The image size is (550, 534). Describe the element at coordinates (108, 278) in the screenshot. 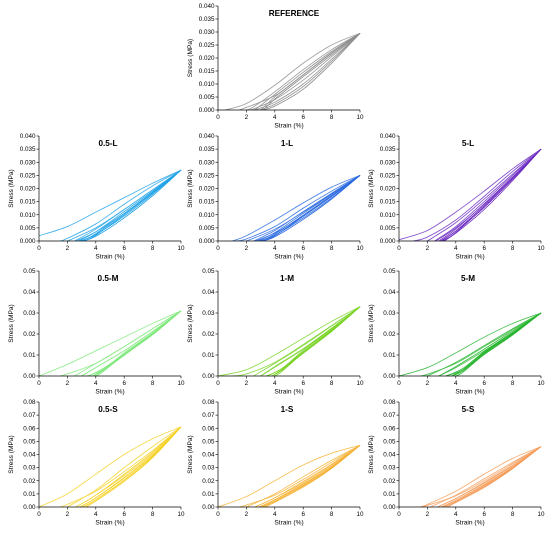

I see `panel-title: 0.5-M` at that location.